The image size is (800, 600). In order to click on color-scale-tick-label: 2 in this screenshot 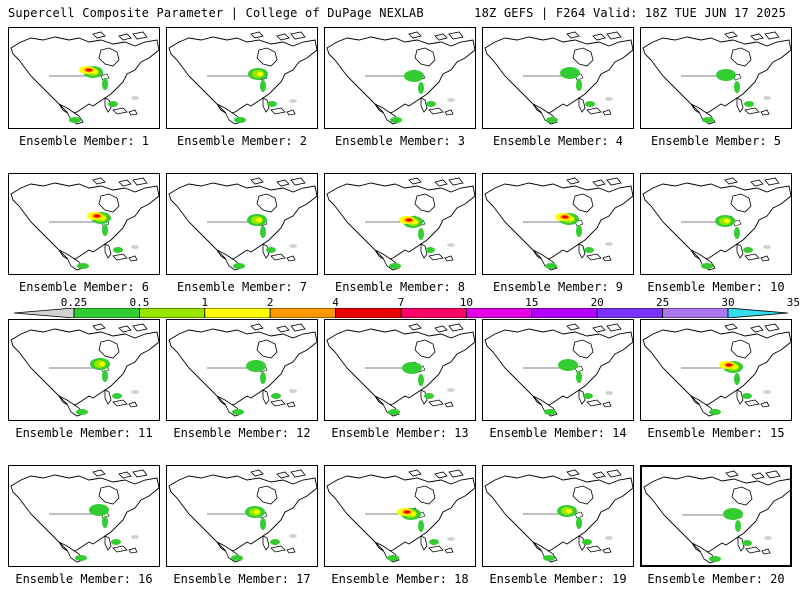, I will do `click(270, 302)`.